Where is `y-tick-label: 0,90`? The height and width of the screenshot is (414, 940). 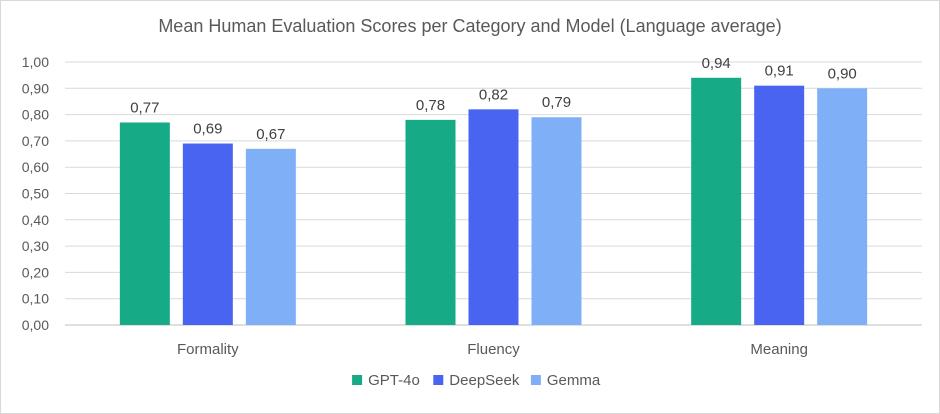
y-tick-label: 0,90 is located at coordinates (35, 88).